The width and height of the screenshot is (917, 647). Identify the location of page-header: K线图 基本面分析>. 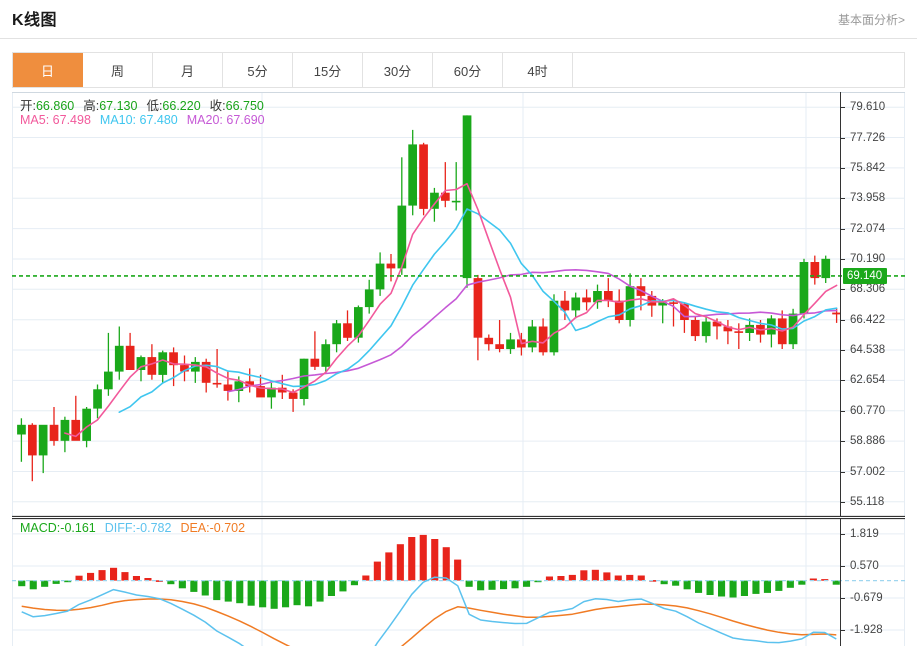
(458, 19).